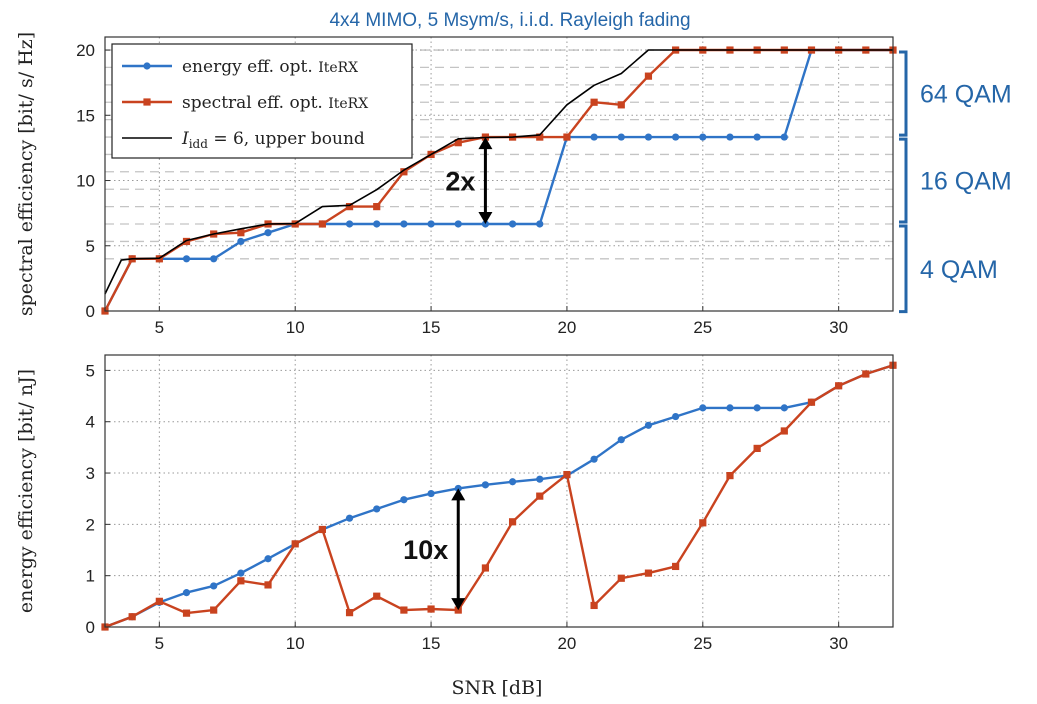 The width and height of the screenshot is (1037, 704). What do you see at coordinates (959, 270) in the screenshot?
I see `qam-label: 4 QAM` at bounding box center [959, 270].